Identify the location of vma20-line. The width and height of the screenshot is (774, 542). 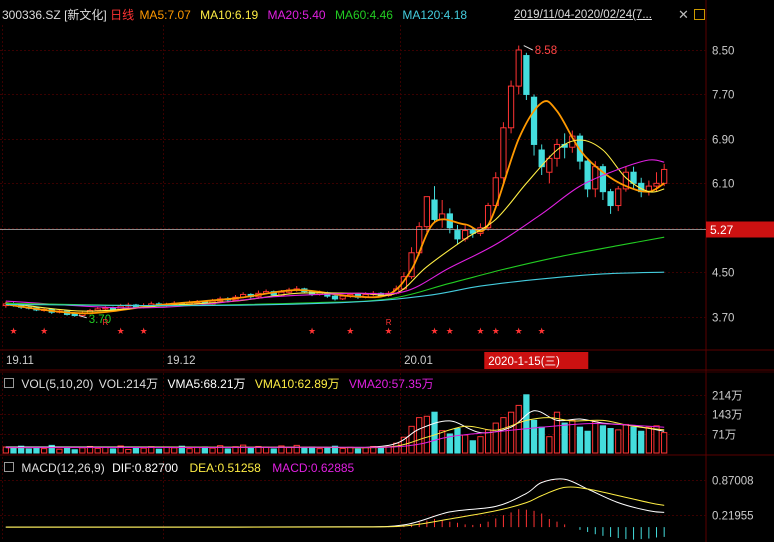
(335, 435).